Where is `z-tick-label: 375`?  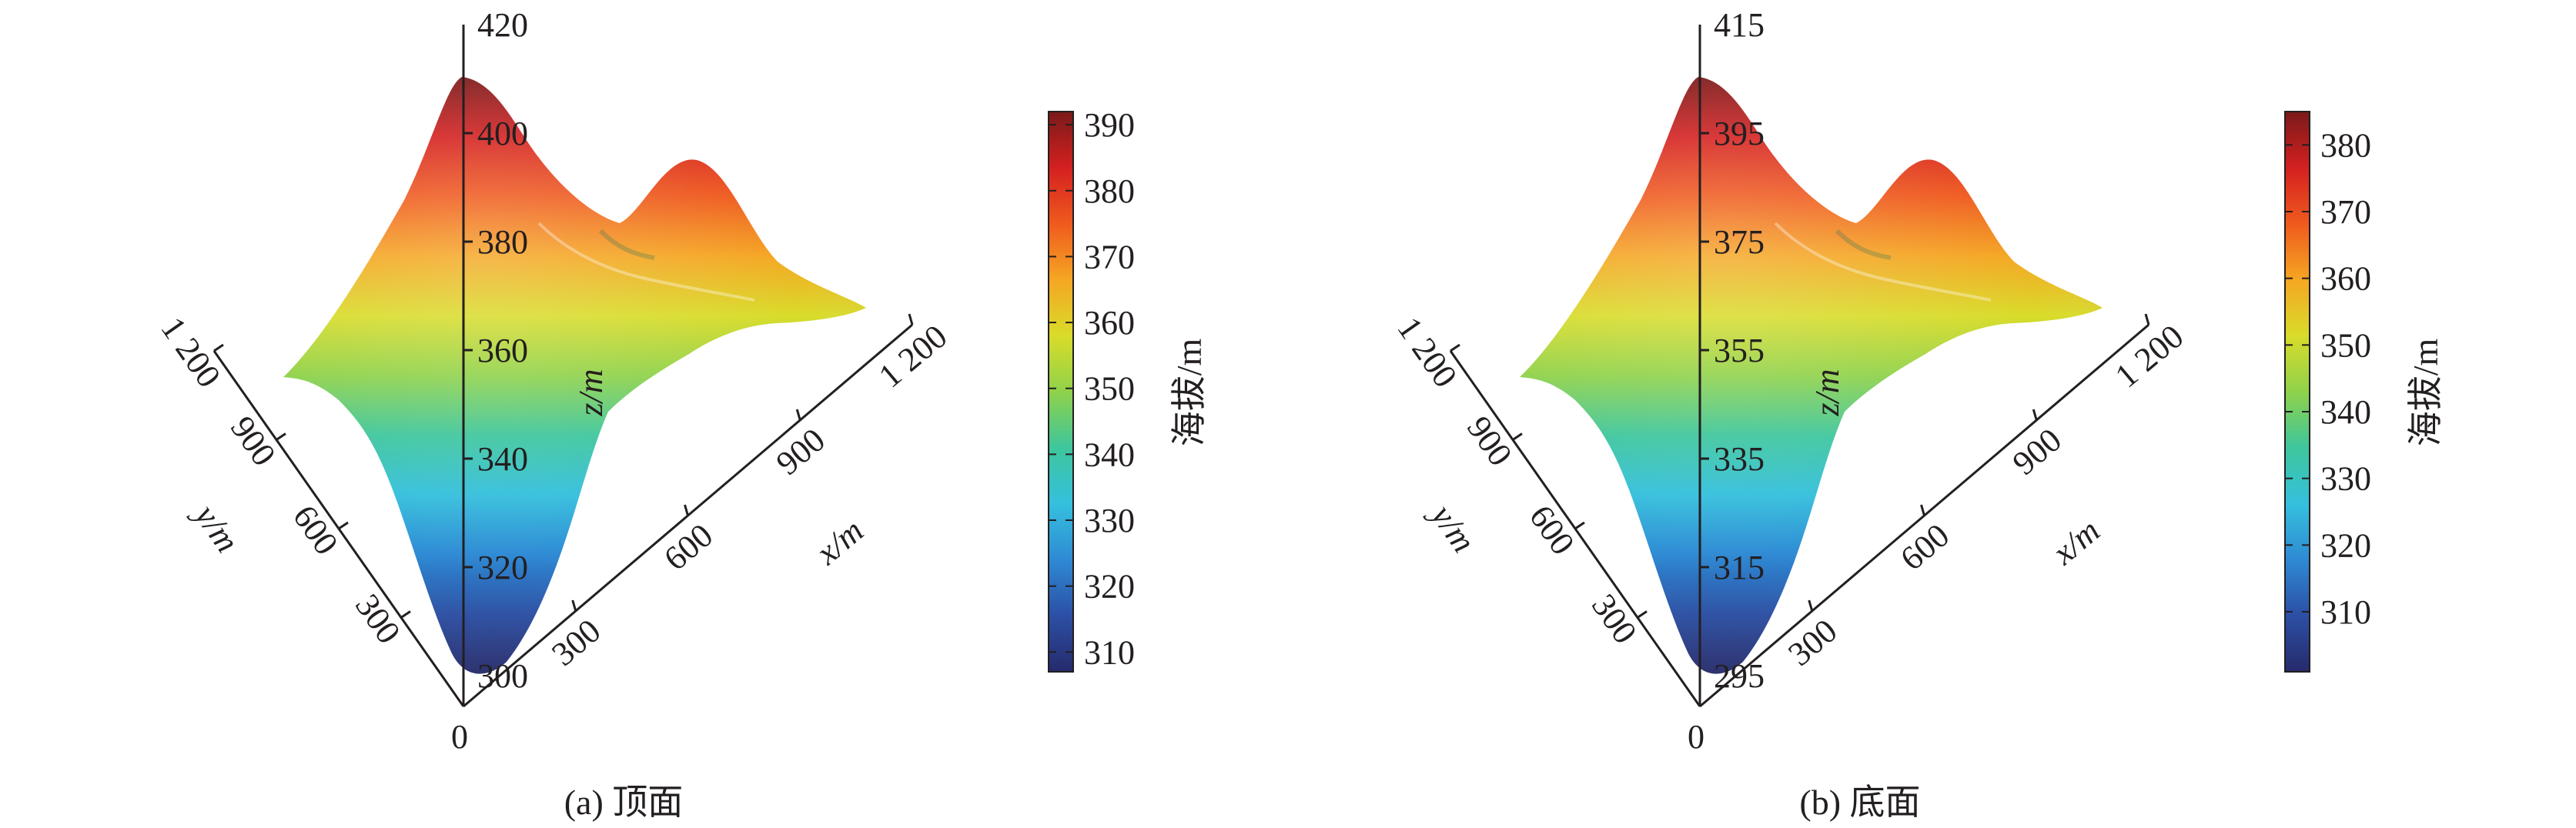 z-tick-label: 375 is located at coordinates (1740, 242).